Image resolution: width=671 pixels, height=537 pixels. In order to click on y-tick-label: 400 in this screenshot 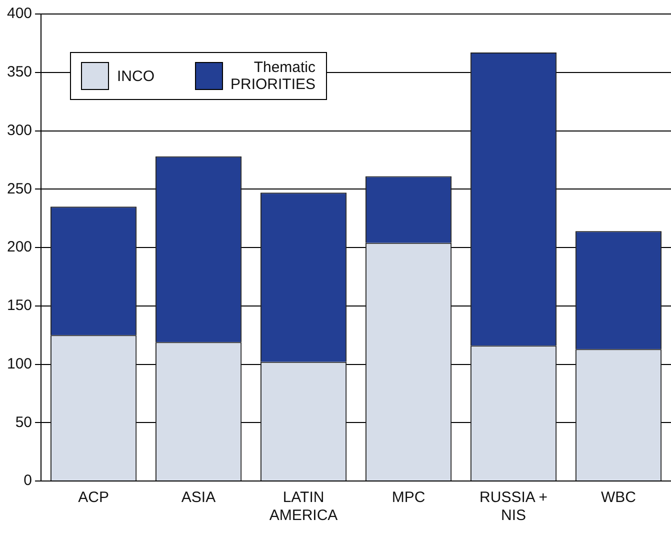, I will do `click(19, 13)`.